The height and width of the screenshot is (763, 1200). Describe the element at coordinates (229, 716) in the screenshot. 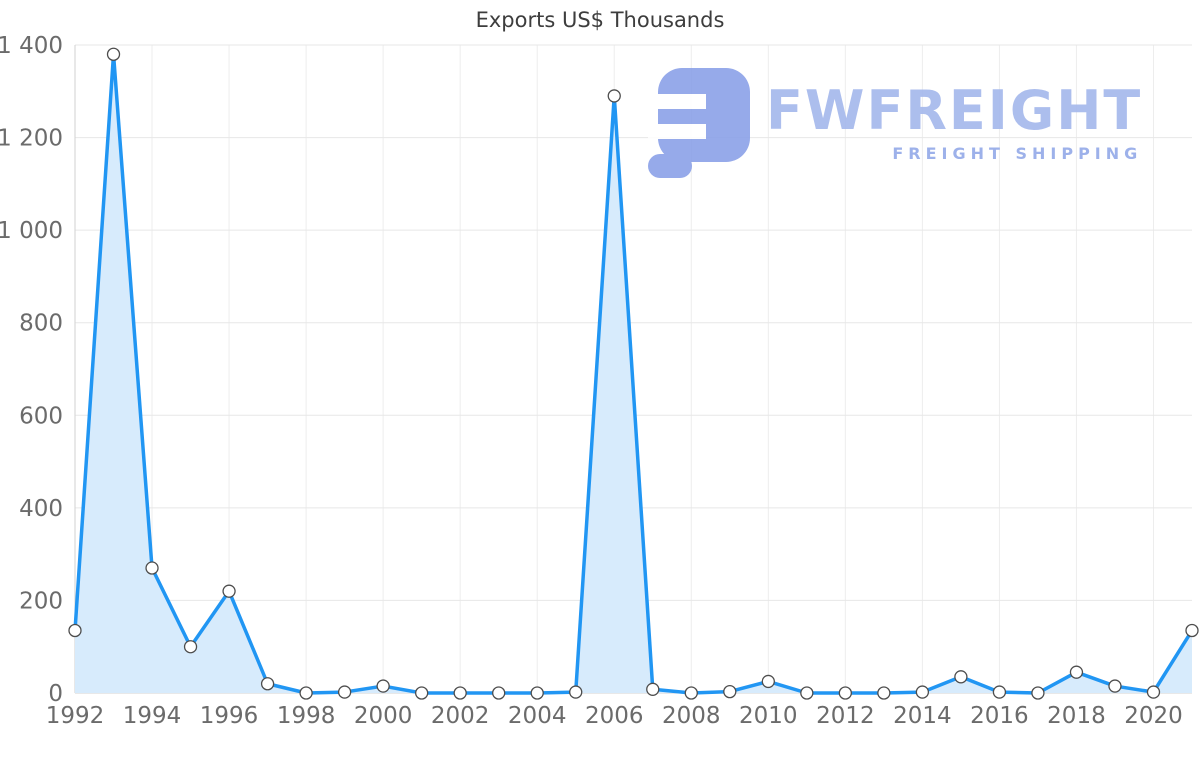

I see `x-tick-label: 1996` at that location.